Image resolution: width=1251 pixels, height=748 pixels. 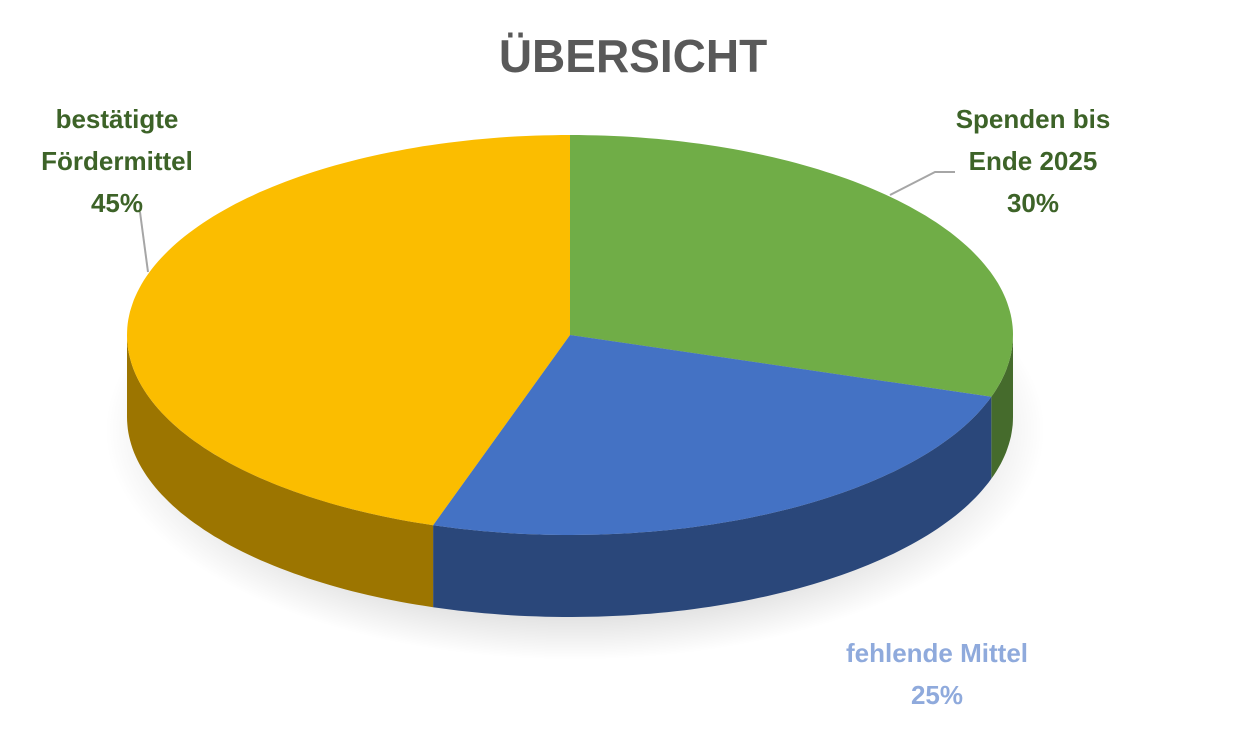 I want to click on label-name: Spenden bis Ende 2025, so click(x=1033, y=140).